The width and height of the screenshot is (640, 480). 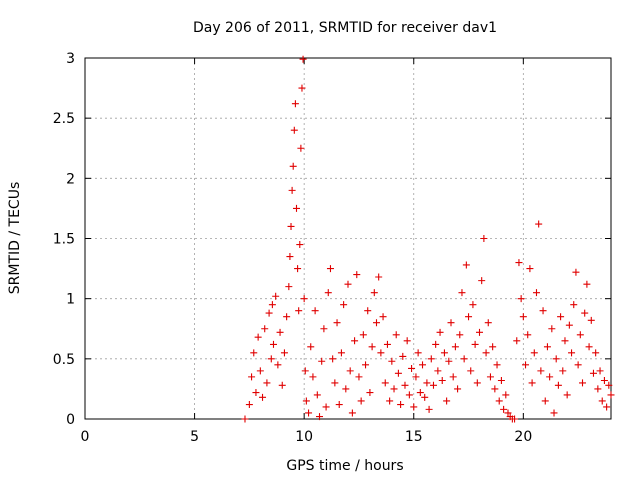 I want to click on x-tick-label: 5, so click(x=194, y=437).